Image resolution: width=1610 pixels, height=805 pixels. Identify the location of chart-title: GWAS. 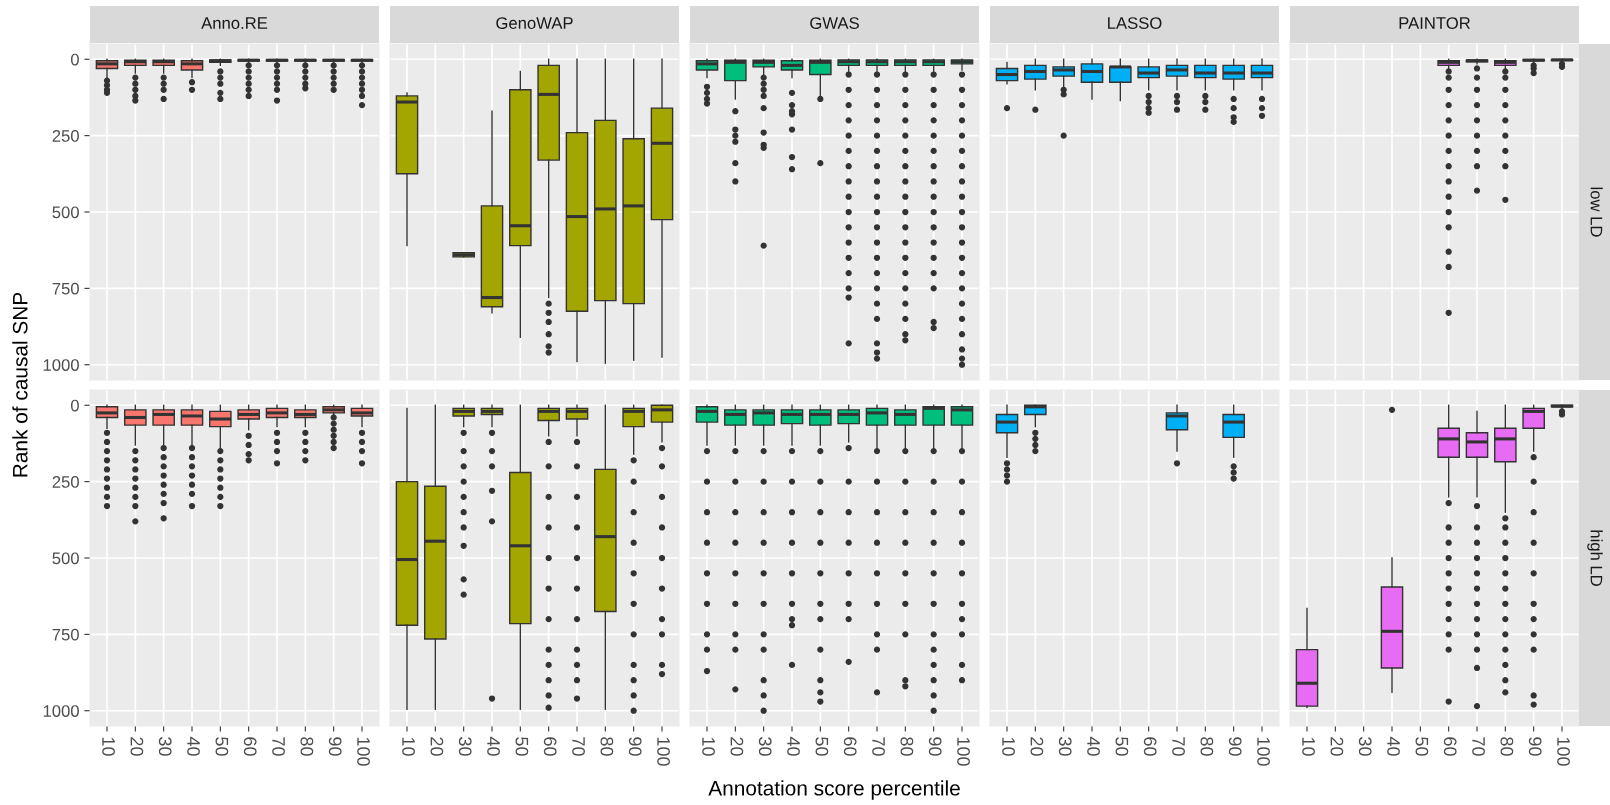
(834, 23).